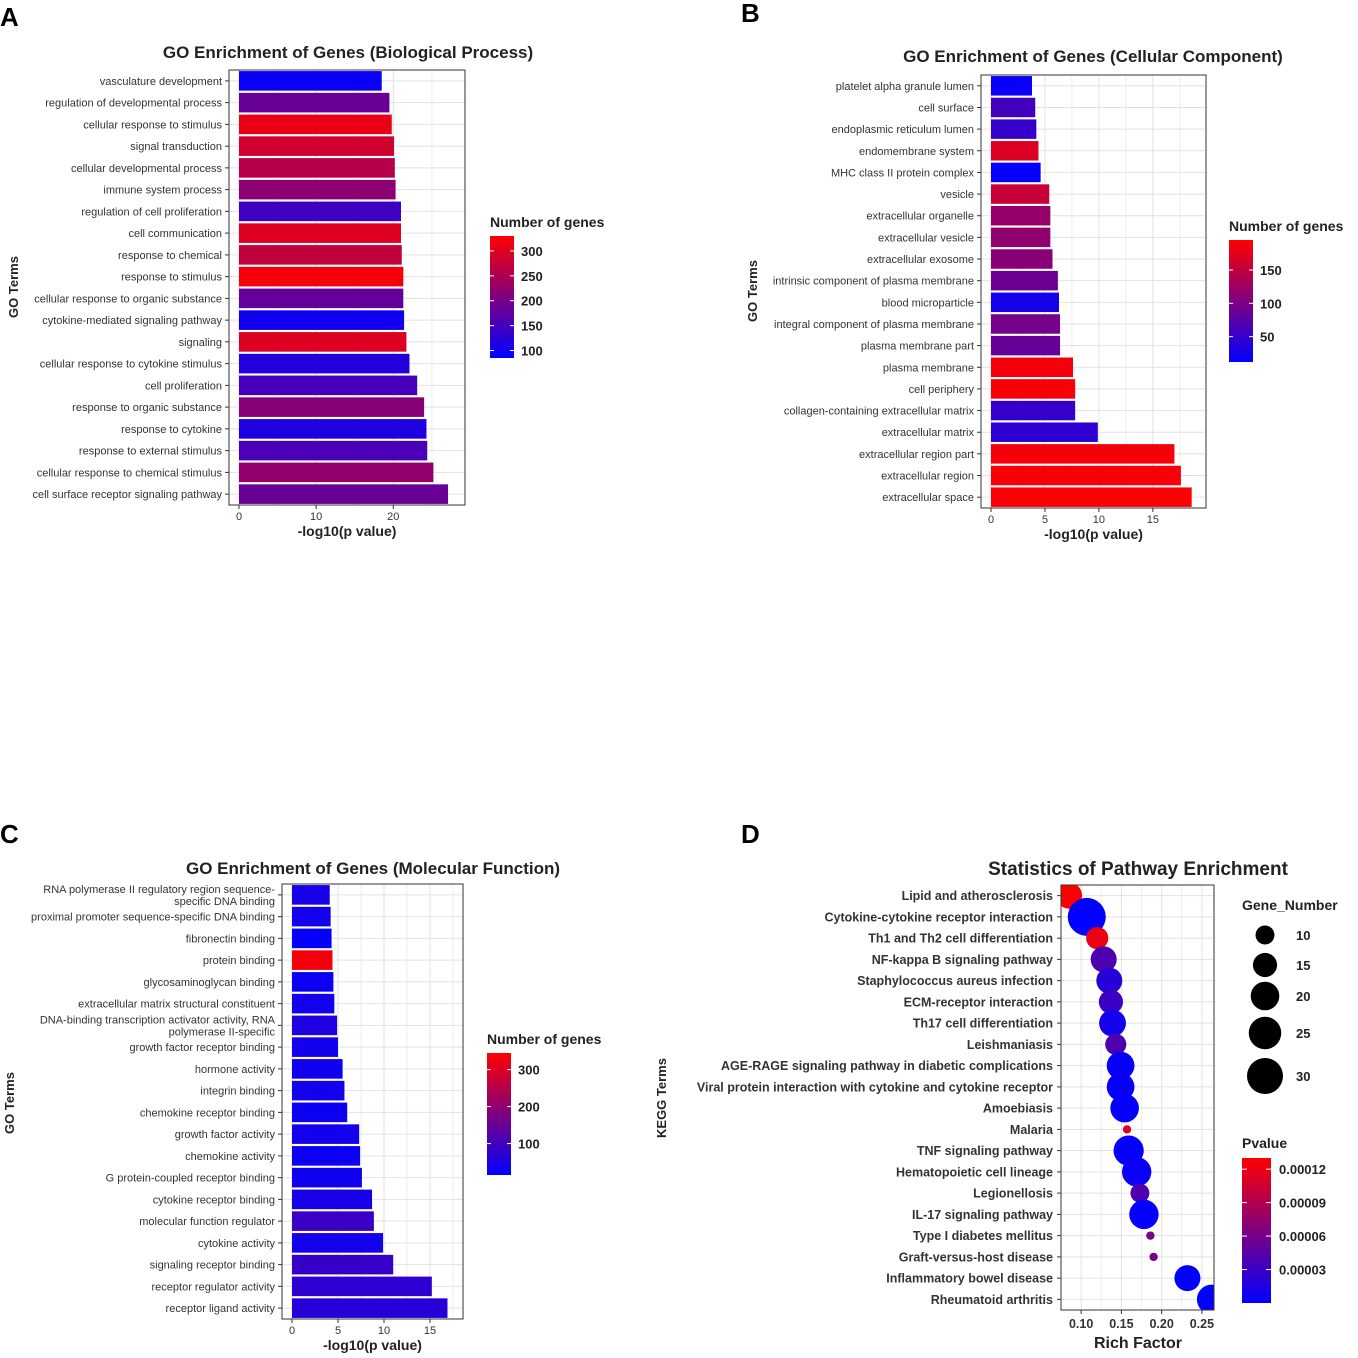 This screenshot has width=1358, height=1358. What do you see at coordinates (151, 452) in the screenshot?
I see `y-tick-label: response to external stimulus` at bounding box center [151, 452].